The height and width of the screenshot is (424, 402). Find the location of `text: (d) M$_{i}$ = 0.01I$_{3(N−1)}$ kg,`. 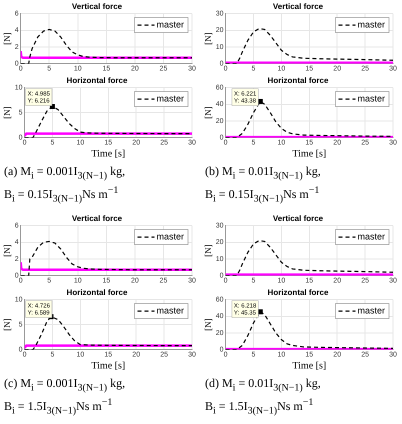

text: (d) M$_{i}$ = 0.01I$_{3(N−1)}$ kg, is located at coordinates (263, 386).